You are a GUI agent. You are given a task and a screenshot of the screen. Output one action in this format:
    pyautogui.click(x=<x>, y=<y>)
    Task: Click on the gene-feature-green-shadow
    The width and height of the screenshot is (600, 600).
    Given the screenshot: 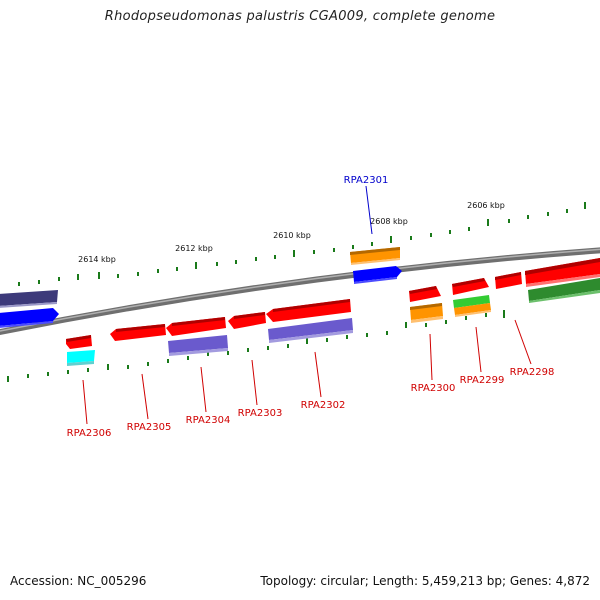 What is the action you would take?
    pyautogui.click(x=564, y=296)
    